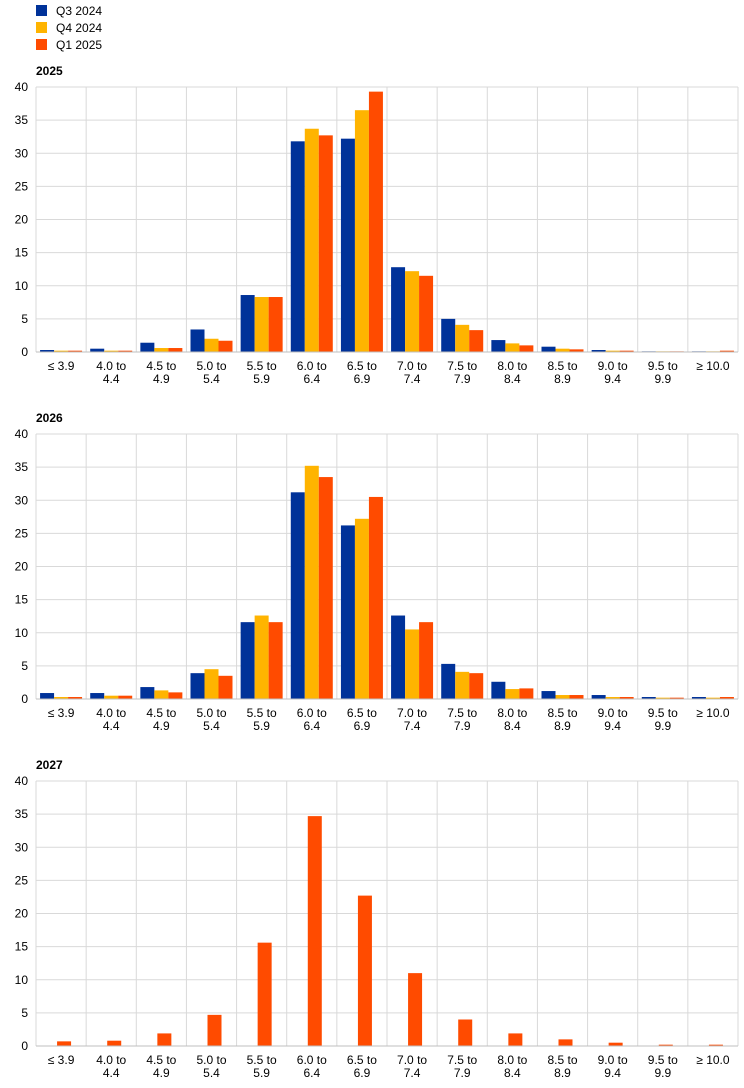 This screenshot has width=744, height=1088. Describe the element at coordinates (22, 153) in the screenshot. I see `y-tick-label: 30` at that location.